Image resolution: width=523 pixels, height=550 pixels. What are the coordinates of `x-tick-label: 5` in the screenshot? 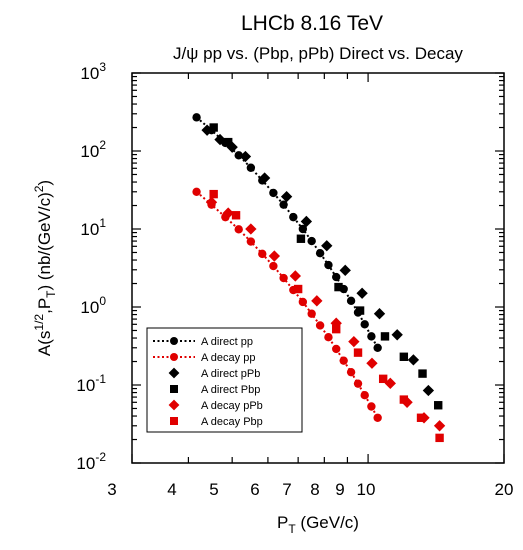 It's located at (213, 489).